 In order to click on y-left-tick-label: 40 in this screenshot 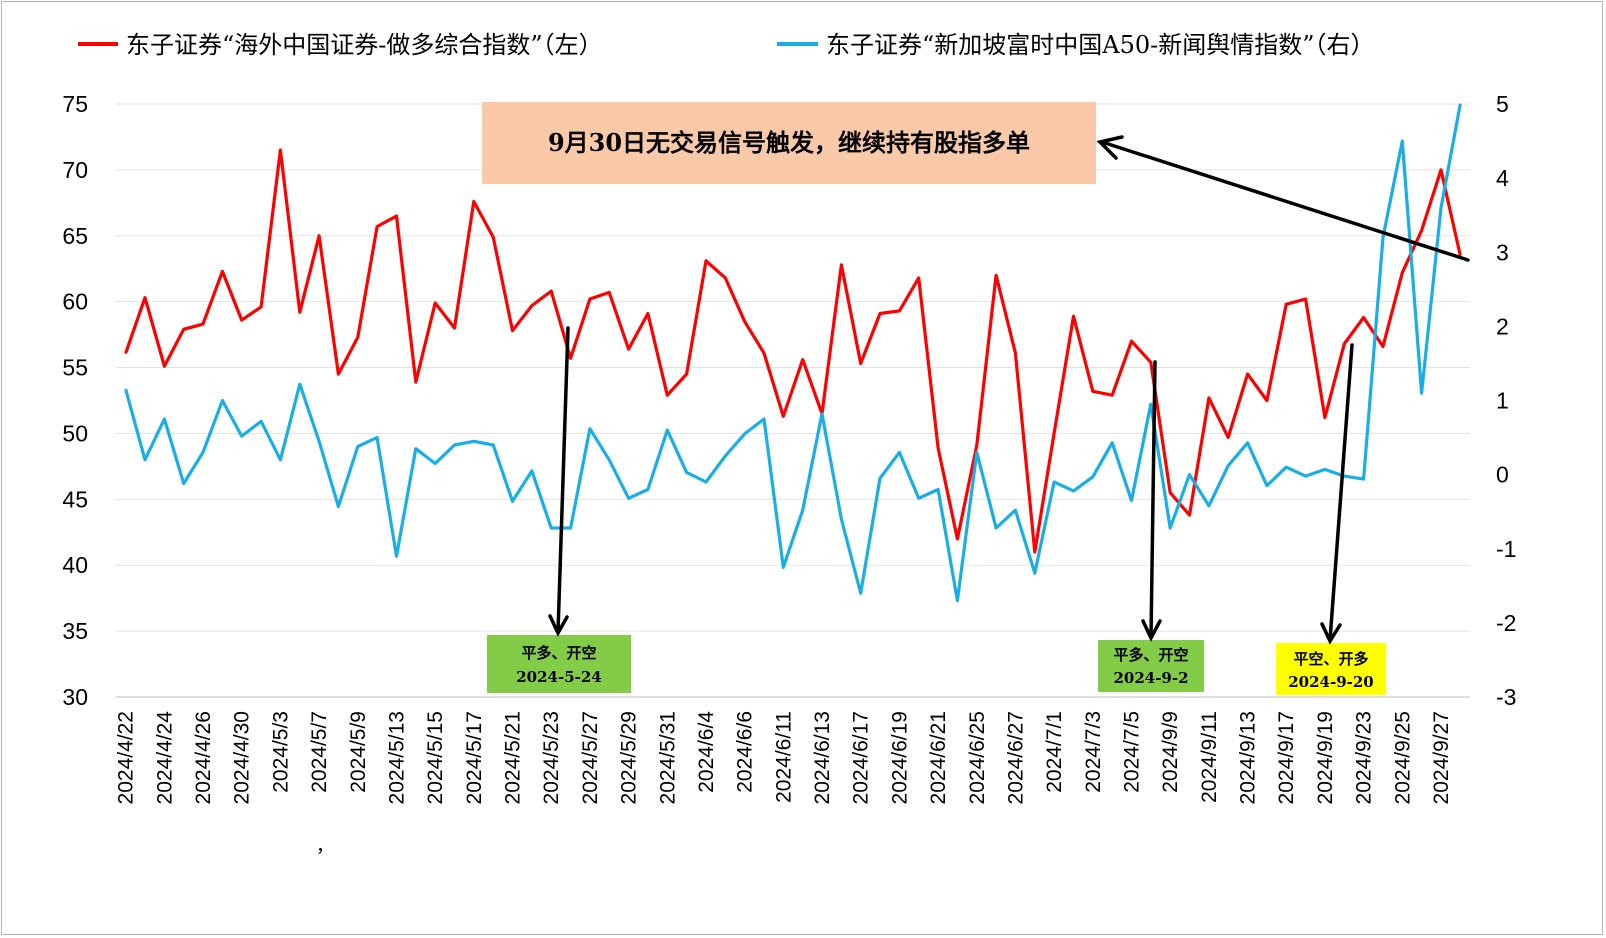, I will do `click(75, 565)`.